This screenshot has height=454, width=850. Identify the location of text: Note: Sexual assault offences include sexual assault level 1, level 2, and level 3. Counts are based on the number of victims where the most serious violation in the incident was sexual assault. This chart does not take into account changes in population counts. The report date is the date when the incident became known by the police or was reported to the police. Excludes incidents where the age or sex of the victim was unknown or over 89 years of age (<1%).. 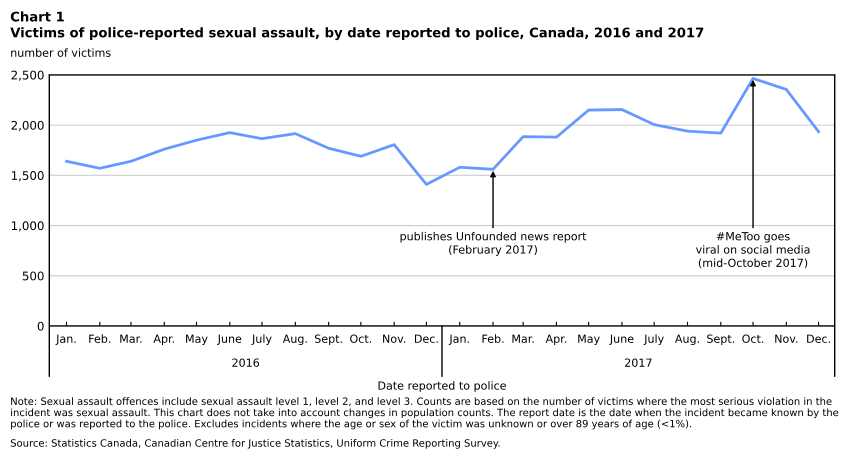
(424, 413).